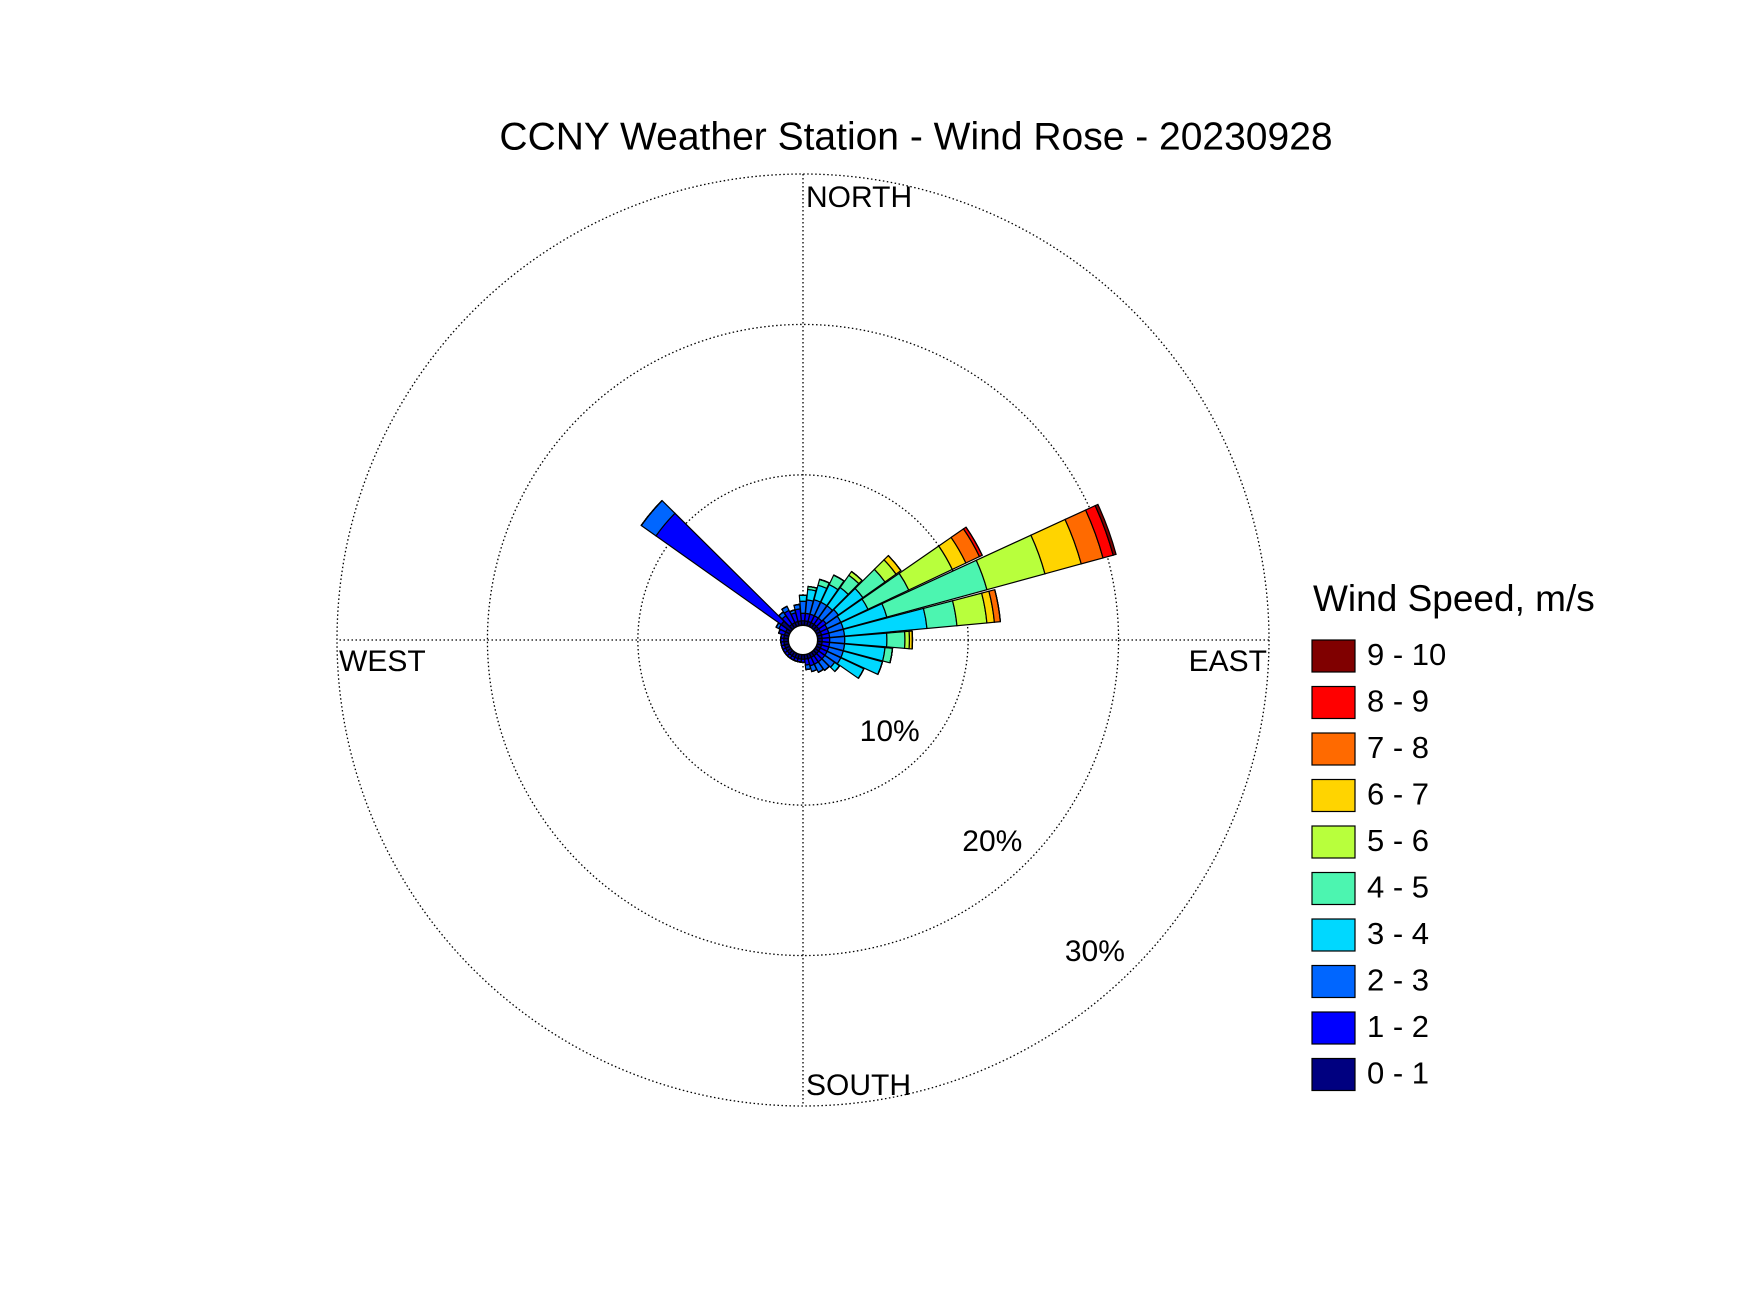  What do you see at coordinates (1398, 1073) in the screenshot?
I see `legend-label: 0 - 1` at bounding box center [1398, 1073].